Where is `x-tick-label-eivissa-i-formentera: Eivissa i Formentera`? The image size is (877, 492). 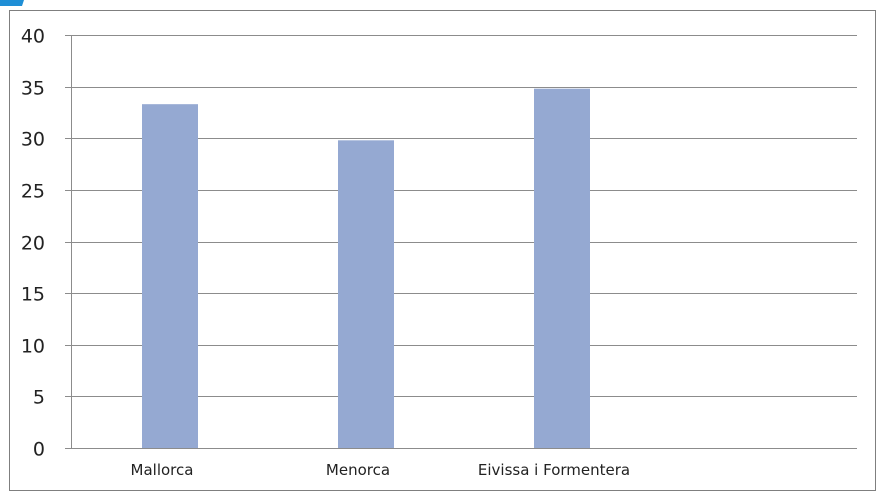 x-tick-label-eivissa-i-formentera: Eivissa i Formentera is located at coordinates (554, 470).